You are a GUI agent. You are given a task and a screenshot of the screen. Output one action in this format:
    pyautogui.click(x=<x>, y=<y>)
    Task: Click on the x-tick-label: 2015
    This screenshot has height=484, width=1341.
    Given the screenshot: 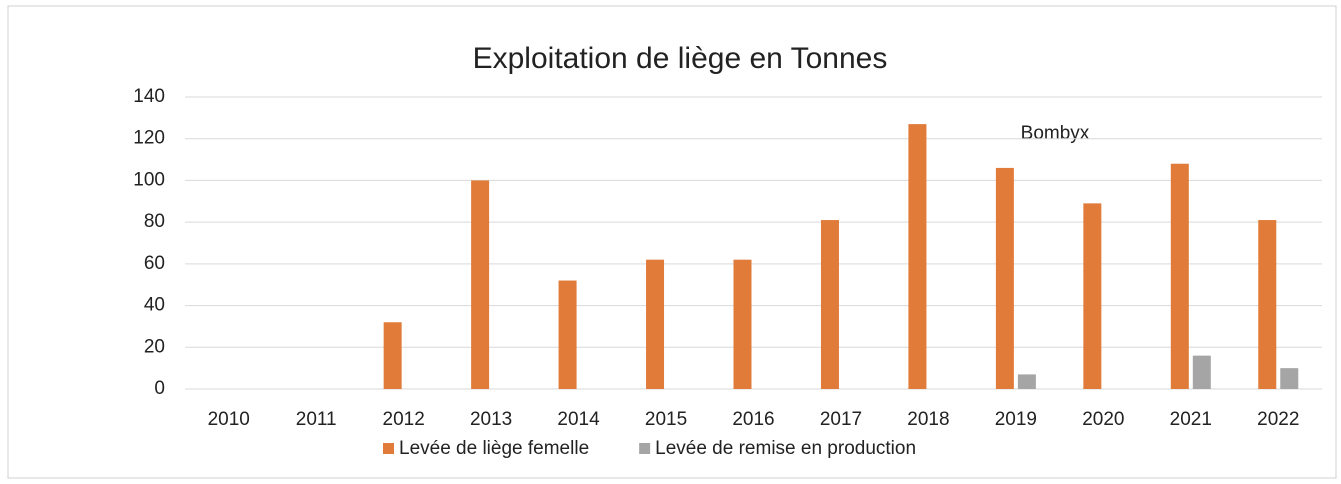 What is the action you would take?
    pyautogui.click(x=666, y=419)
    